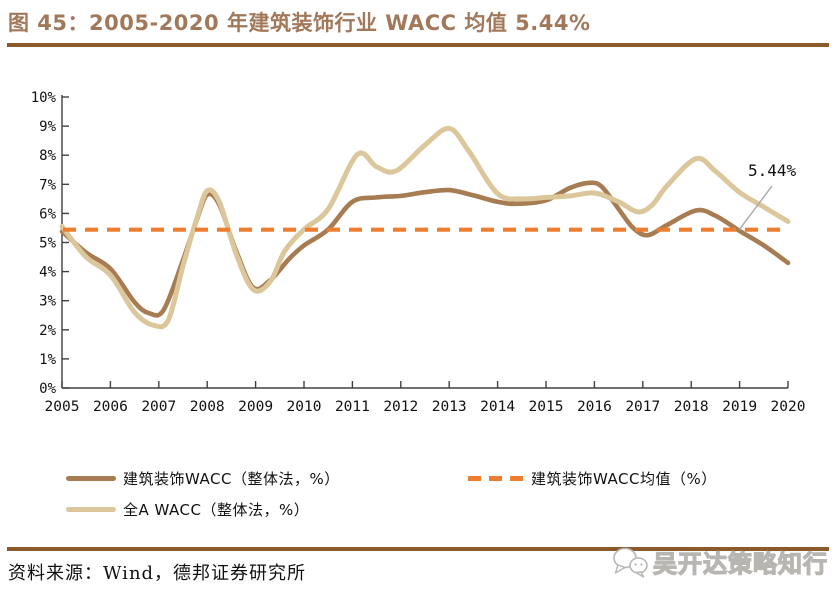  I want to click on y-tick-label: 0%, so click(47, 389).